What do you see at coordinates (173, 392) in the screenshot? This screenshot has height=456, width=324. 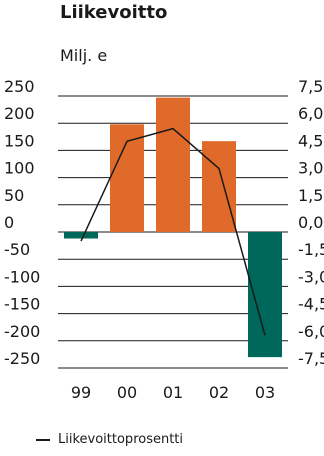 I see `x-tick-label: 01` at bounding box center [173, 392].